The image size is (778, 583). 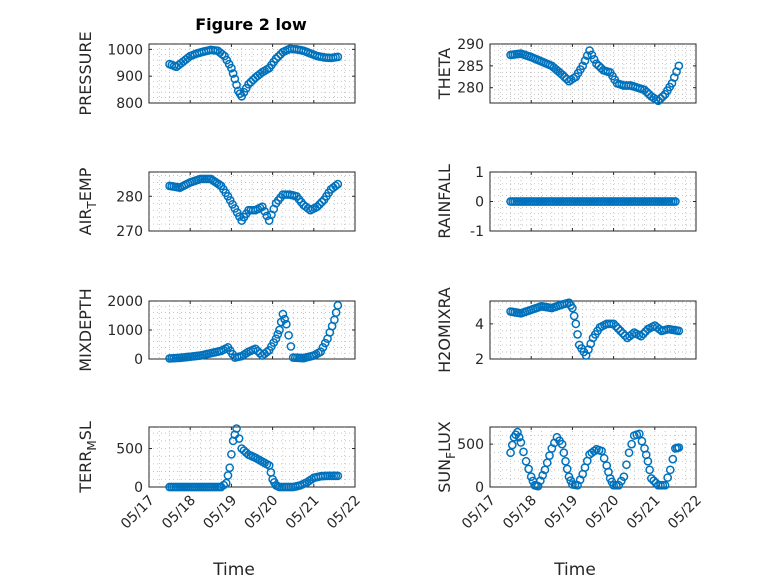 What do you see at coordinates (85, 73) in the screenshot?
I see `y-axis-label: PRESSURE` at bounding box center [85, 73].